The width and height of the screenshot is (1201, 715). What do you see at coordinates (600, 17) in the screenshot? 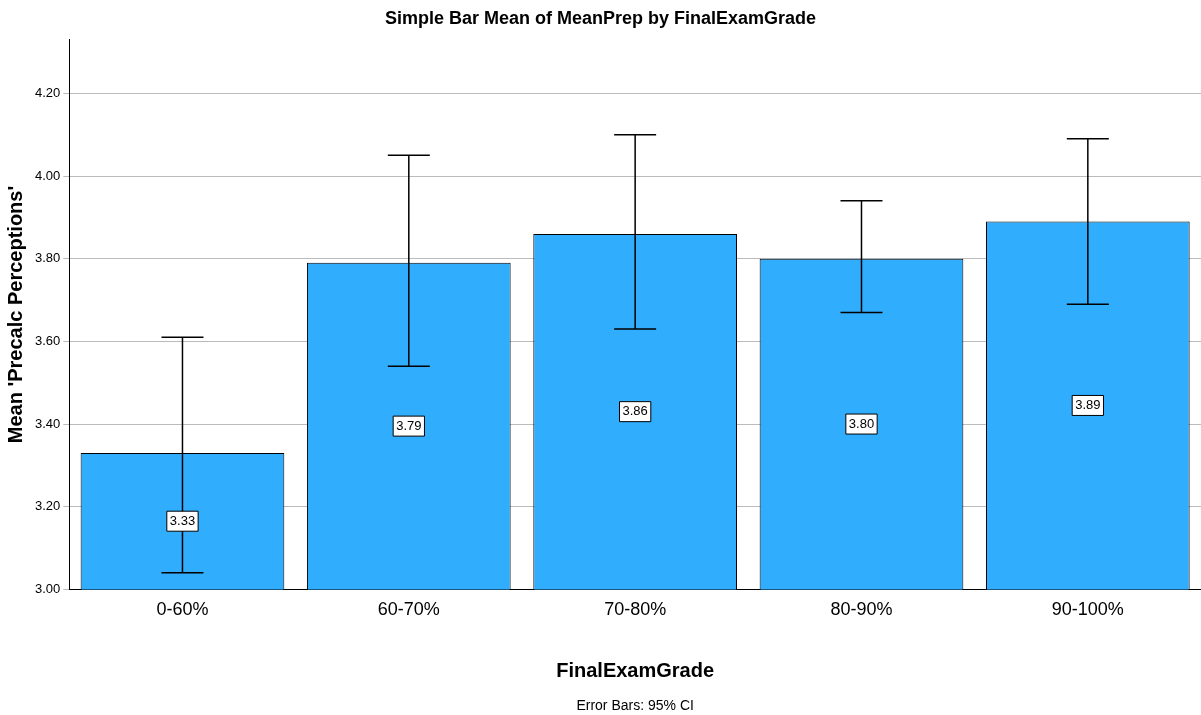
I see `chart-title: Simple Bar Mean of MeanPrep by FinalExamGrade` at bounding box center [600, 17].